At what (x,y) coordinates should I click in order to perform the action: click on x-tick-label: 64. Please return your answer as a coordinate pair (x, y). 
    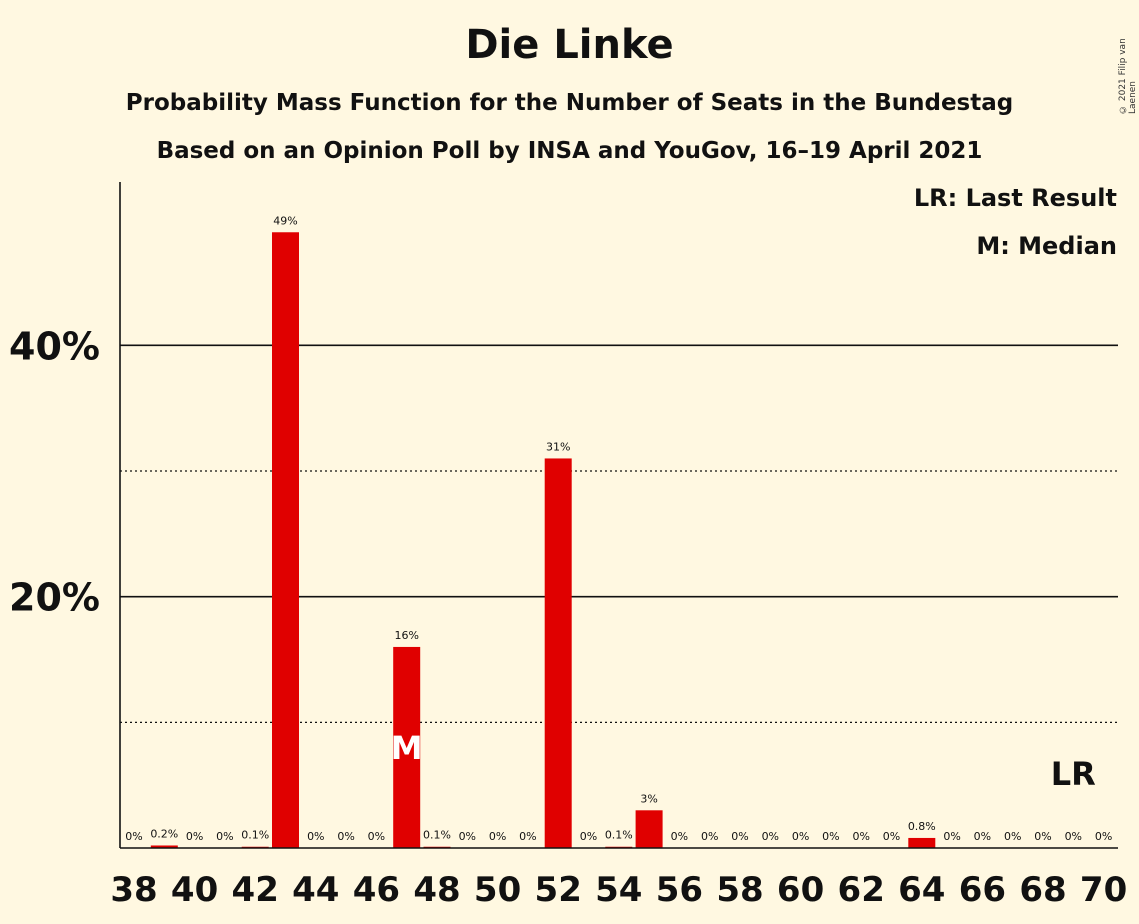
    Looking at the image, I should click on (921, 890).